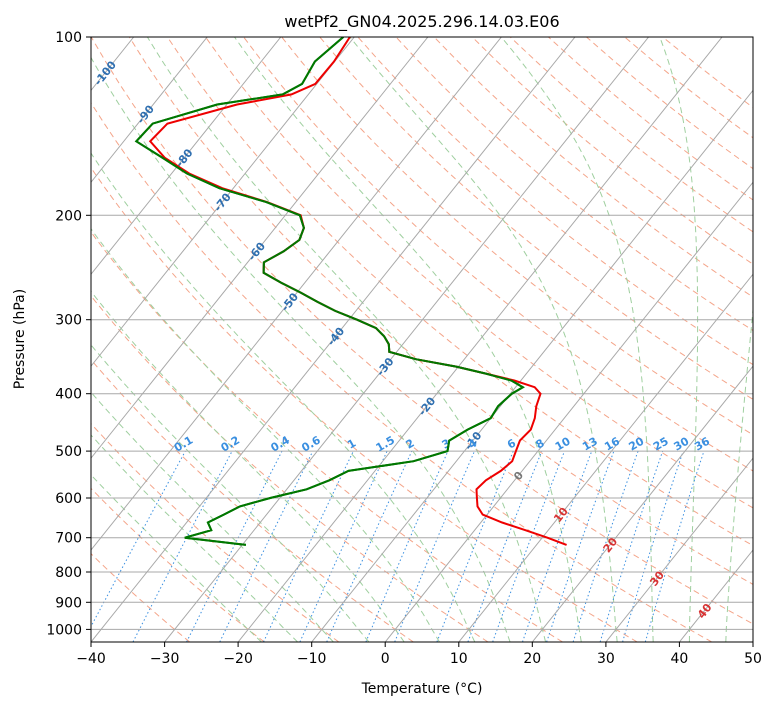 This screenshot has width=775, height=708. Describe the element at coordinates (165, 659) in the screenshot. I see `x-tick-label: −30` at that location.